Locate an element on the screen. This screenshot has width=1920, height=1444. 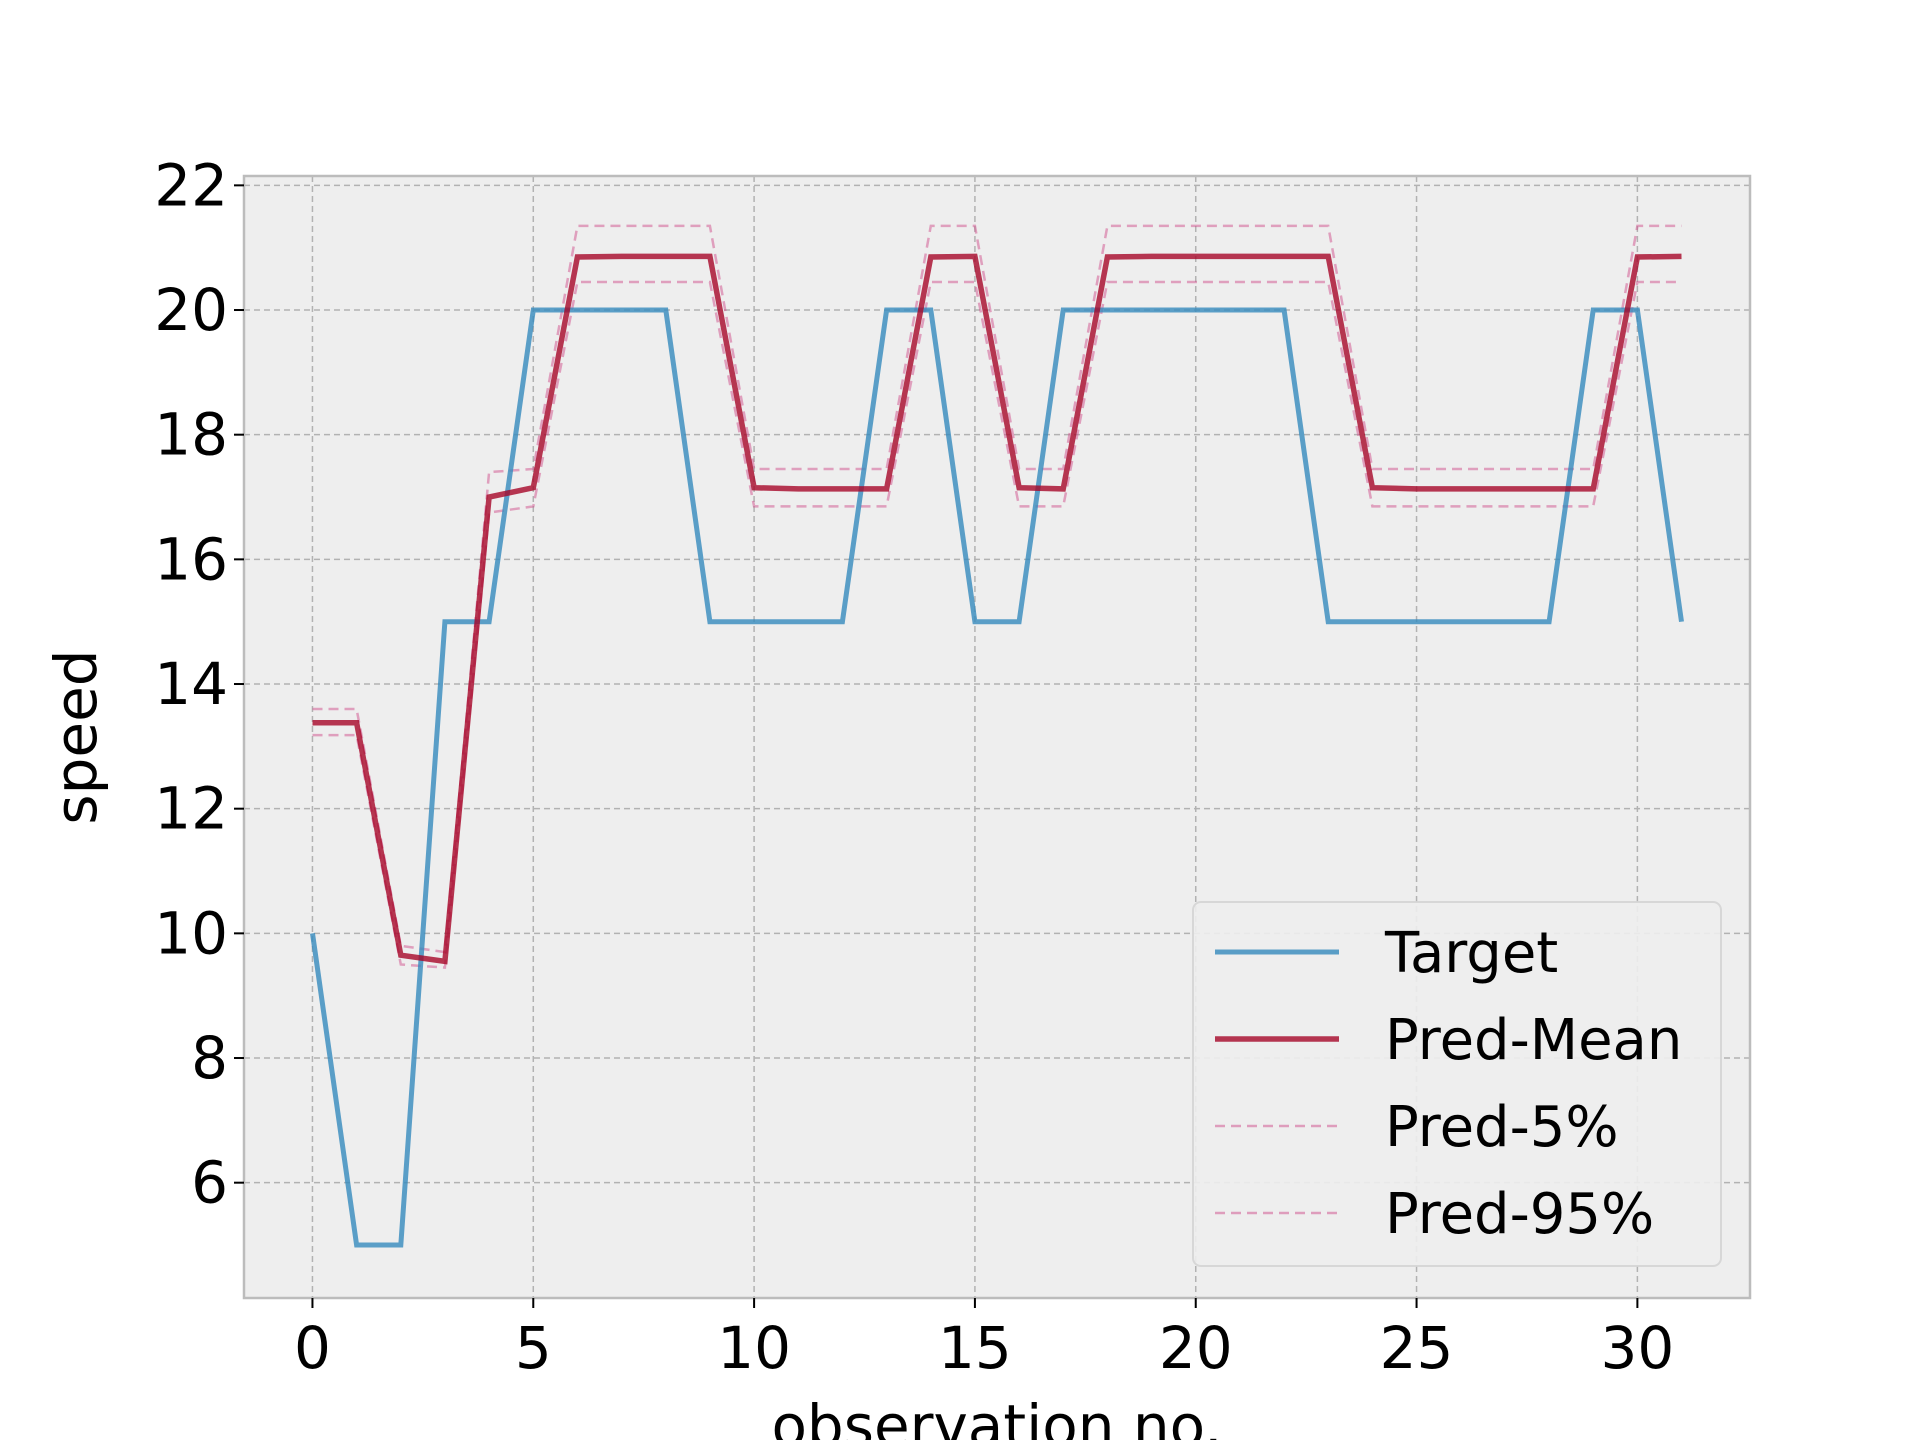
x-tick-label: 0 is located at coordinates (312, 1348).